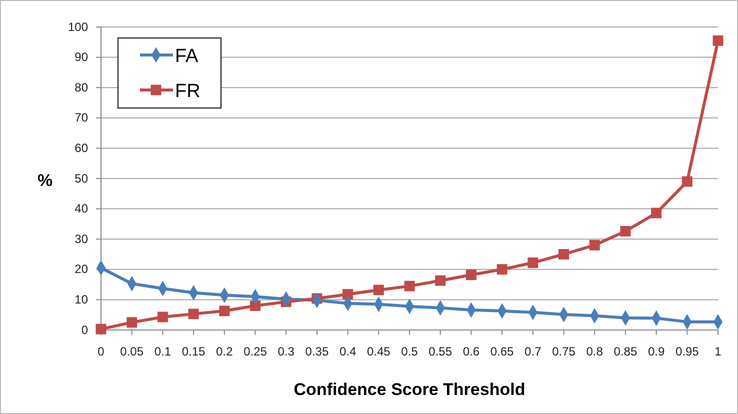 The width and height of the screenshot is (738, 414). I want to click on y-tick-label: 80, so click(81, 87).